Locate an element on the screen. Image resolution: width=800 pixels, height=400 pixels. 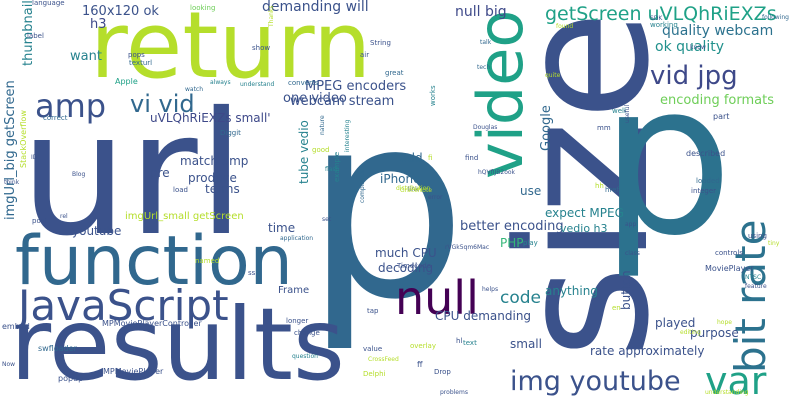
word-hh: hh is located at coordinates (599, 186).